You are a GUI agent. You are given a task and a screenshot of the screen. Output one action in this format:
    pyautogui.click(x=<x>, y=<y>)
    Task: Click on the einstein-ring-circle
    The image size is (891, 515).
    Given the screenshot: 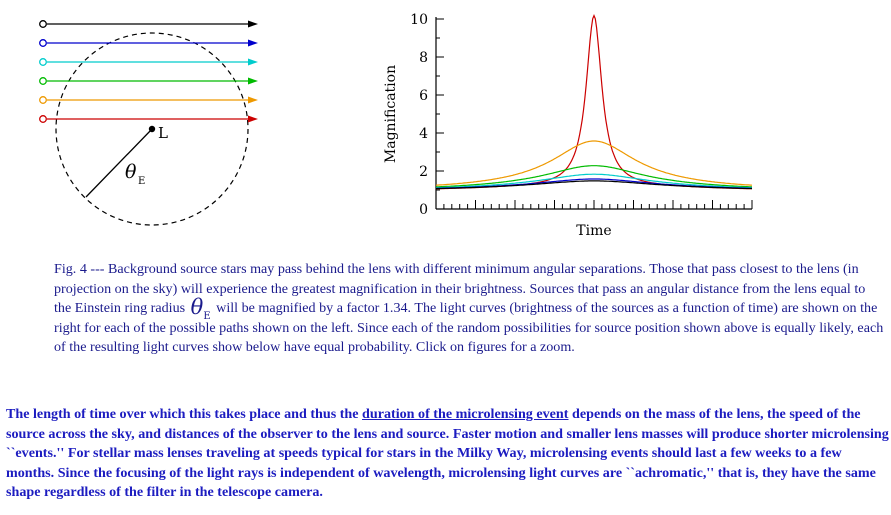 What is the action you would take?
    pyautogui.click(x=152, y=129)
    